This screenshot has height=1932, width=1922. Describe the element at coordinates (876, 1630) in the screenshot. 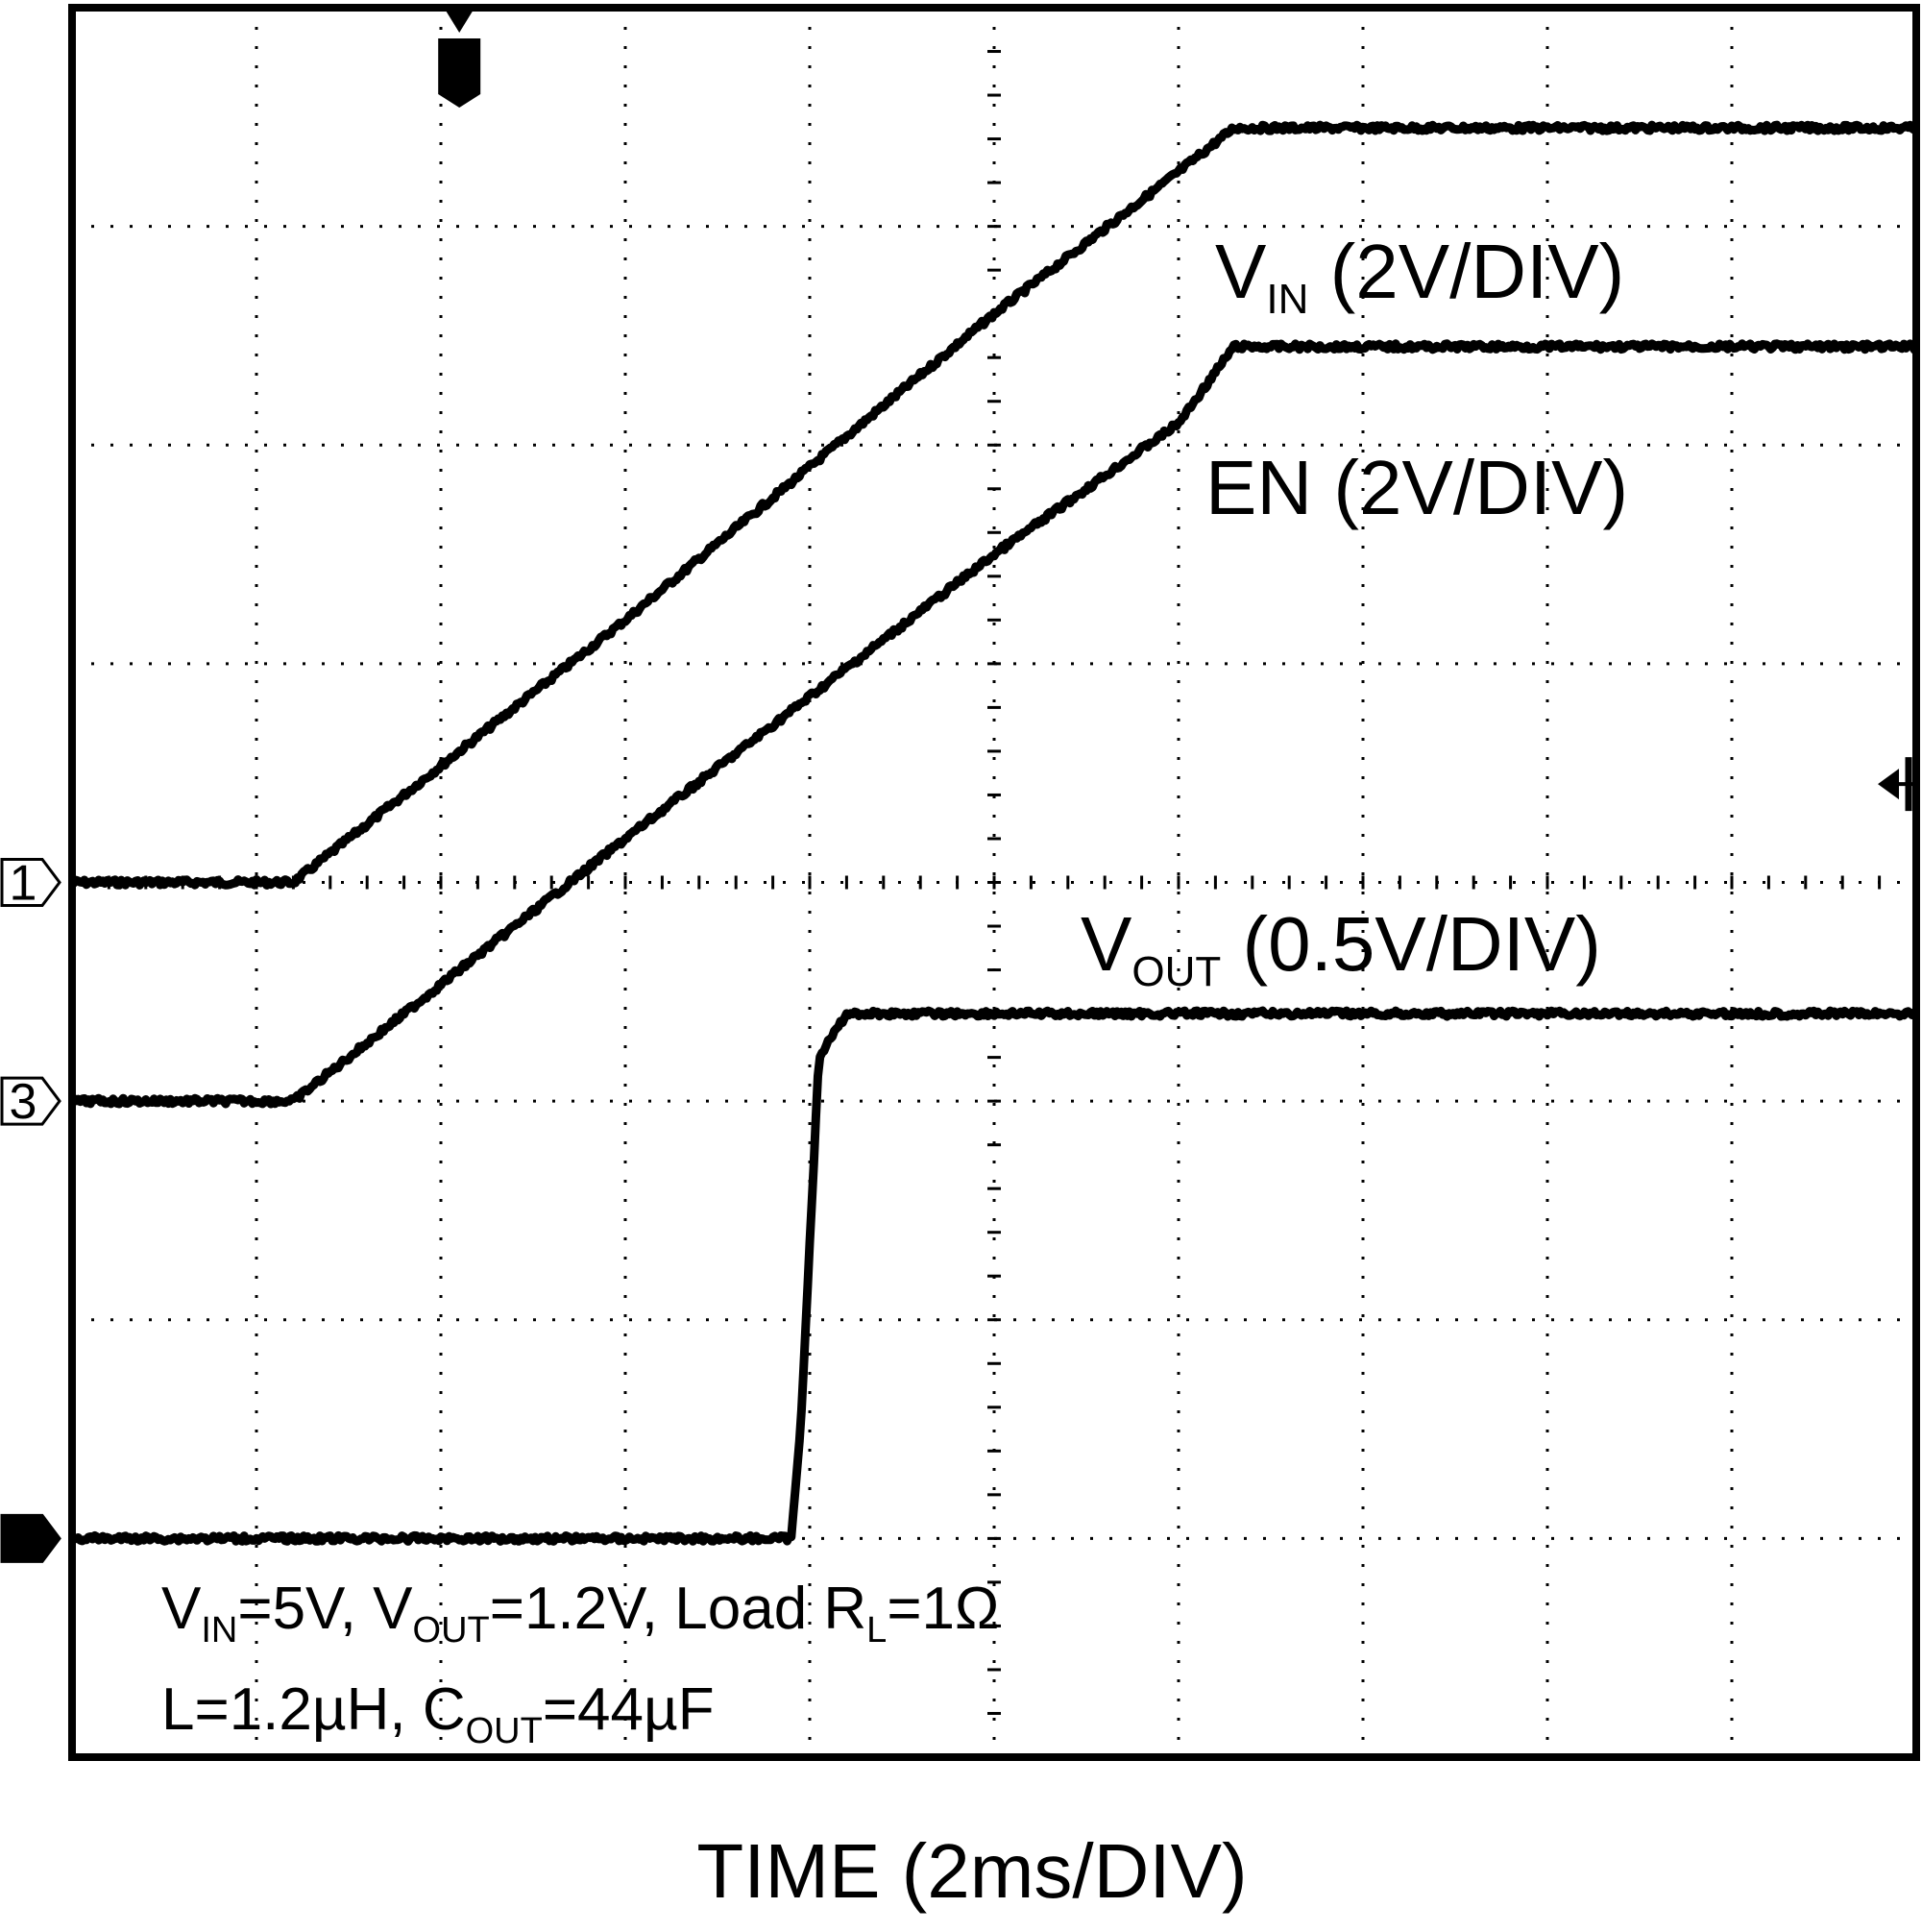

I see `condition-segment: L` at that location.